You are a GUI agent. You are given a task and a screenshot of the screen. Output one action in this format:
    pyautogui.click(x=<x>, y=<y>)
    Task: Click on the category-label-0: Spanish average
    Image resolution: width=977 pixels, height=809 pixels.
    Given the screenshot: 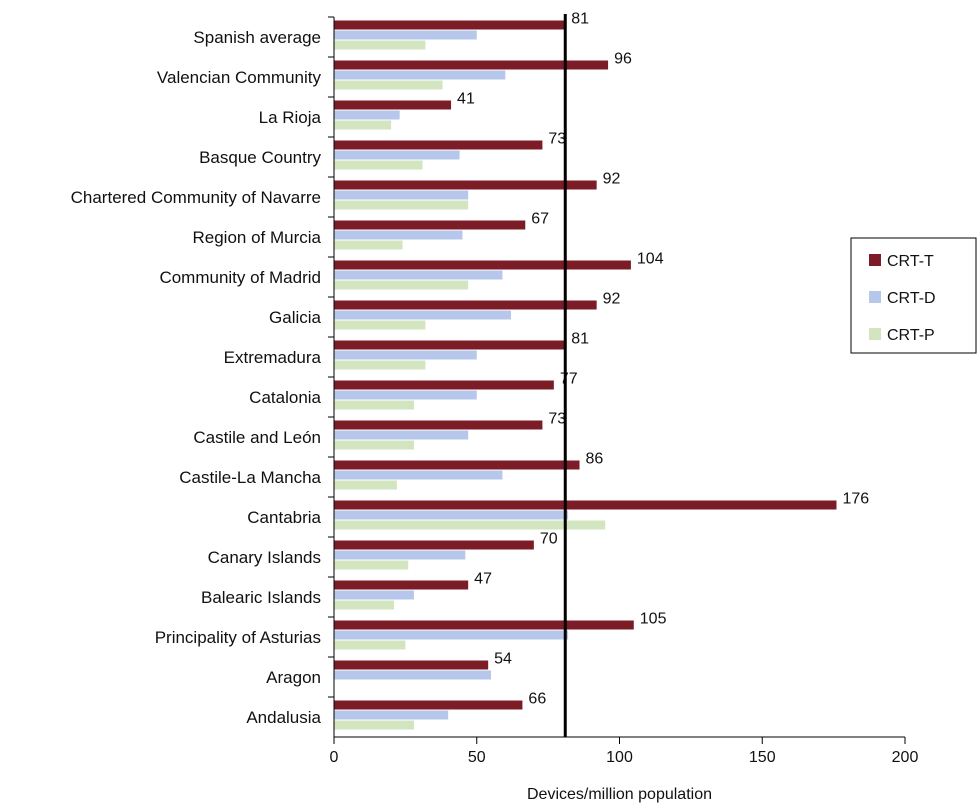 What is the action you would take?
    pyautogui.click(x=257, y=37)
    